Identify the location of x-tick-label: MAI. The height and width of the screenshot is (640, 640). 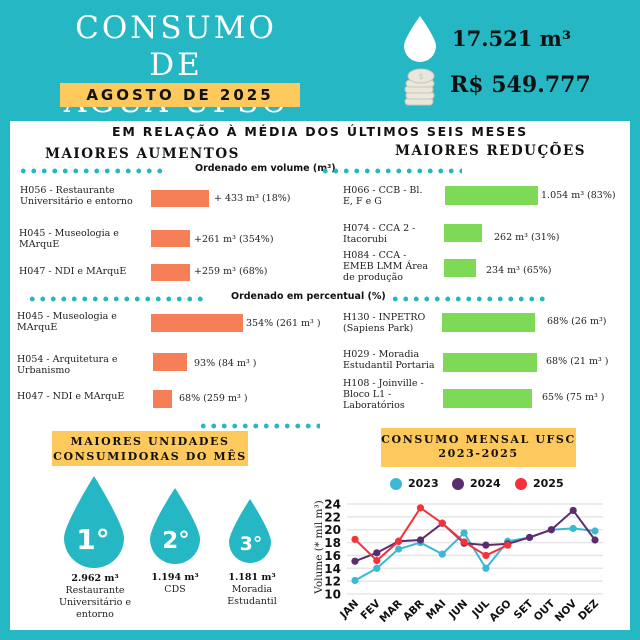
(436, 610).